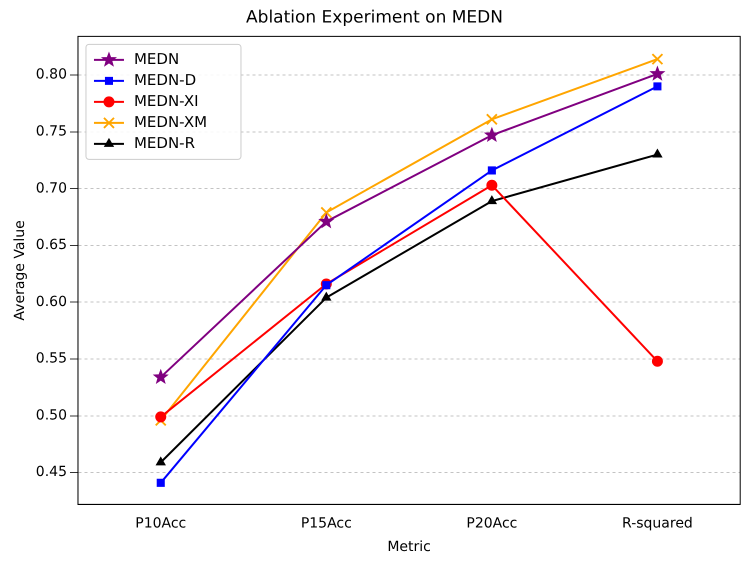 The width and height of the screenshot is (749, 564). What do you see at coordinates (20, 270) in the screenshot?
I see `y-axis-title: Average Value` at bounding box center [20, 270].